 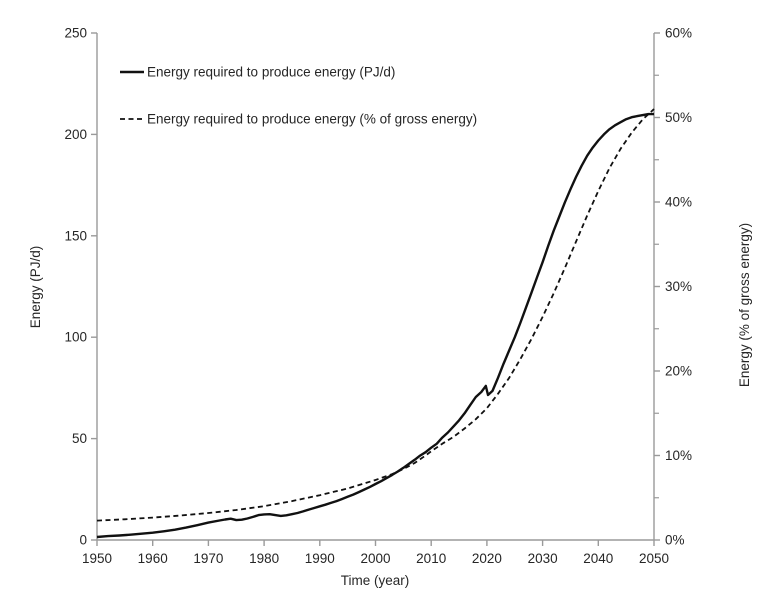 I want to click on x-tick-label: 2050, so click(x=654, y=558).